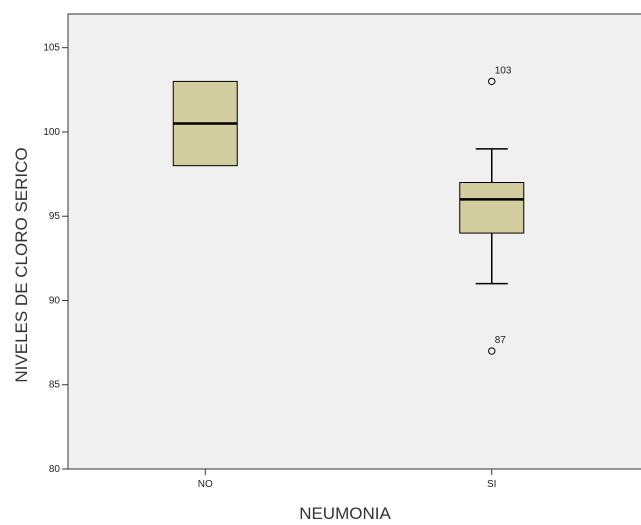 The width and height of the screenshot is (641, 525). What do you see at coordinates (205, 484) in the screenshot?
I see `x-tick-label: NO` at bounding box center [205, 484].